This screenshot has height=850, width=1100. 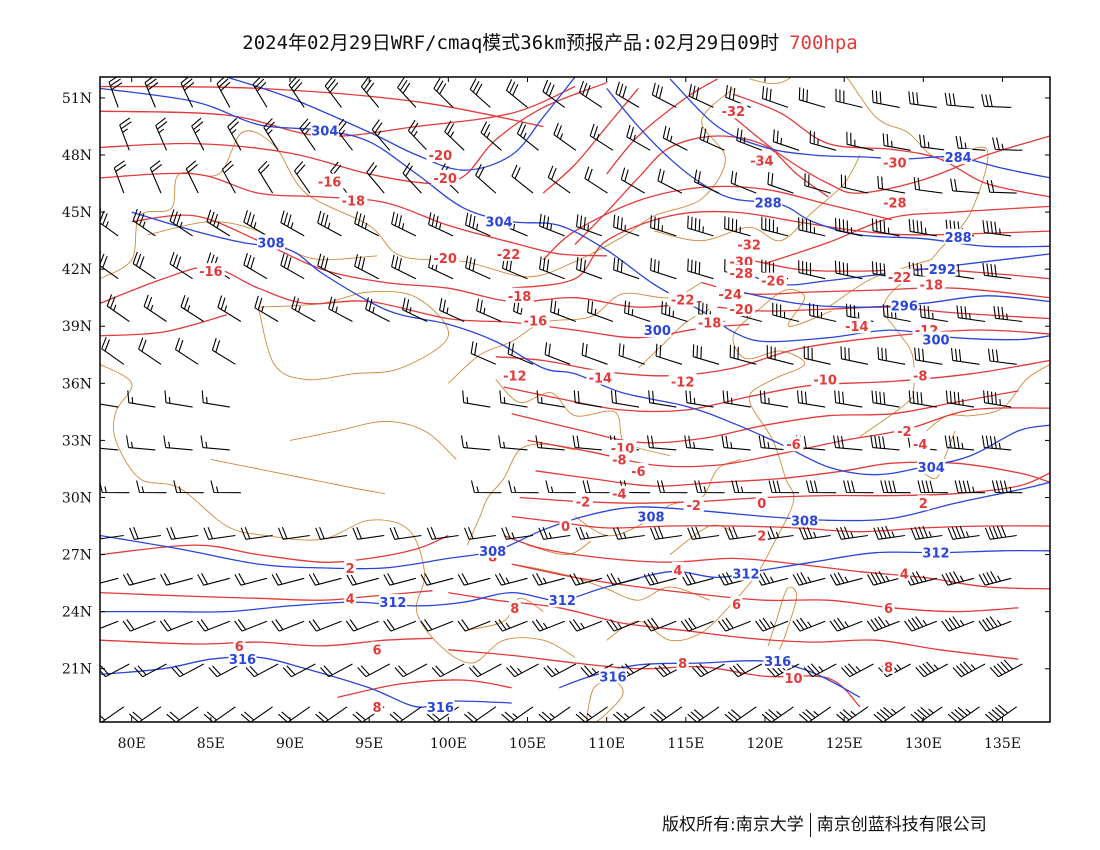 What do you see at coordinates (445, 179) in the screenshot?
I see `temperature-label: -20` at bounding box center [445, 179].